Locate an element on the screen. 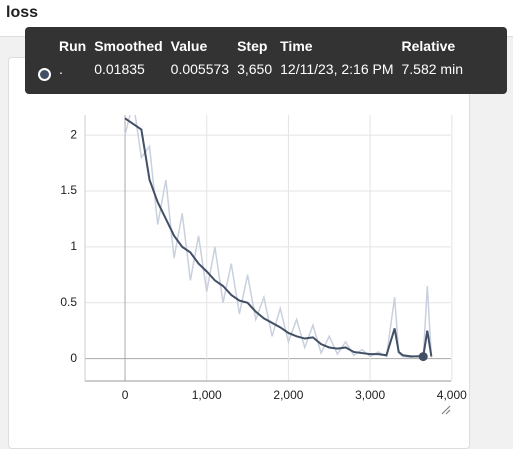 The width and height of the screenshot is (513, 449). y-tick-label: 1.5 is located at coordinates (68, 190).